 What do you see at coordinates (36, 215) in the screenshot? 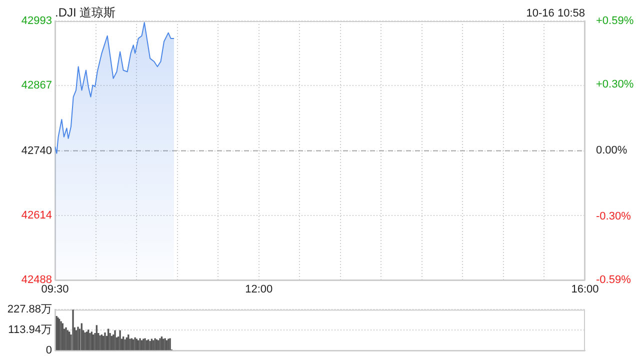
I see `y-tick-label: 42614` at bounding box center [36, 215].